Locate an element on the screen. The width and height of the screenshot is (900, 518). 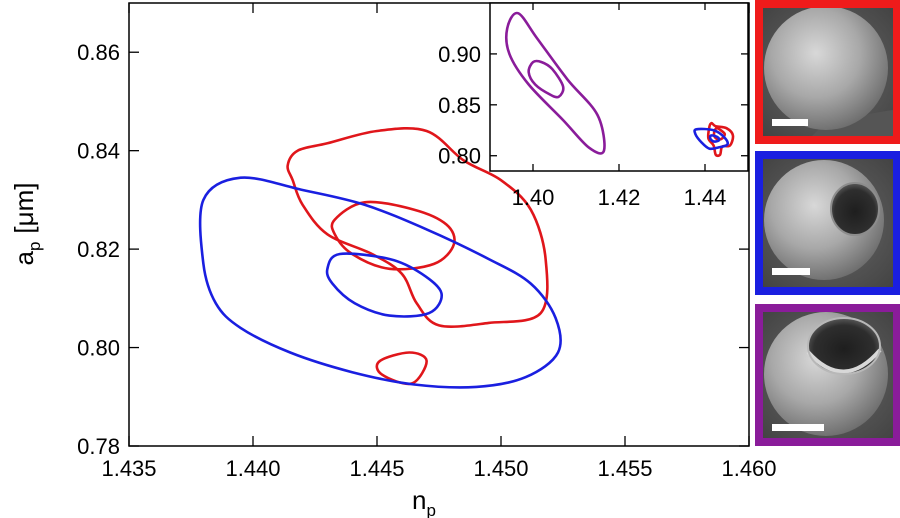
main-y-tick-label: 0.84 is located at coordinates (98, 151).